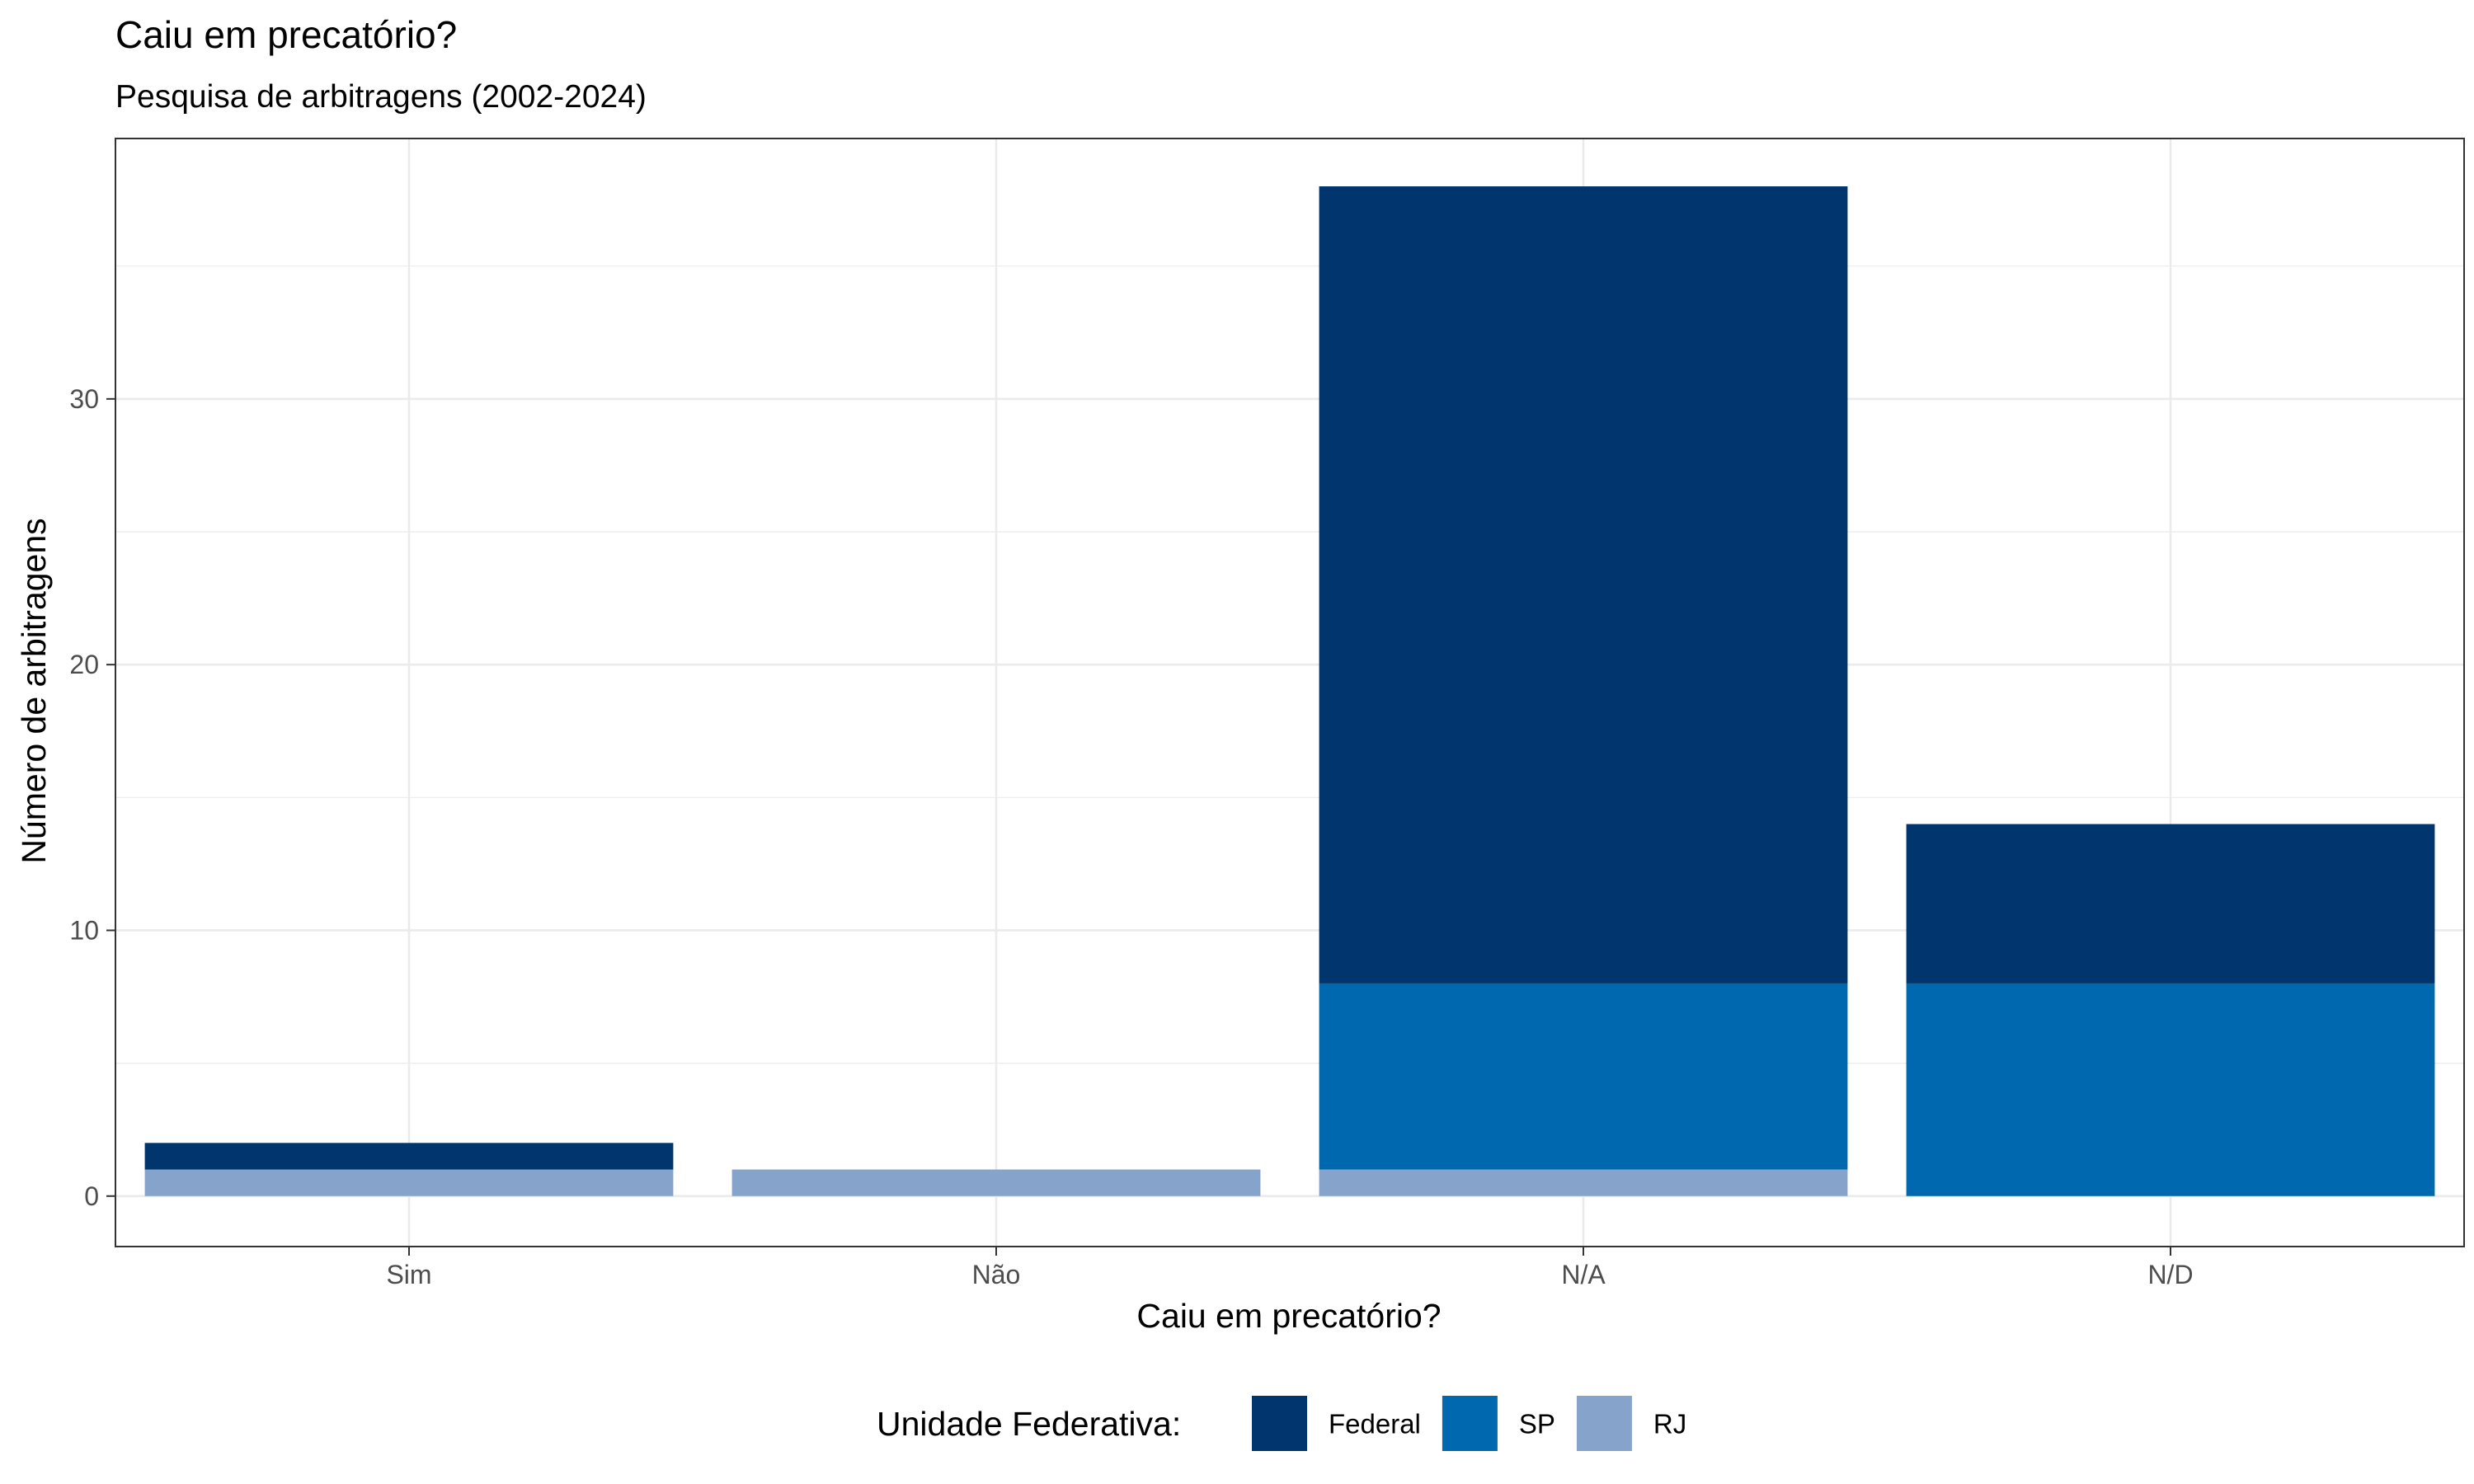 The image size is (2474, 1484). What do you see at coordinates (84, 930) in the screenshot?
I see `y-tick-label: 10` at bounding box center [84, 930].